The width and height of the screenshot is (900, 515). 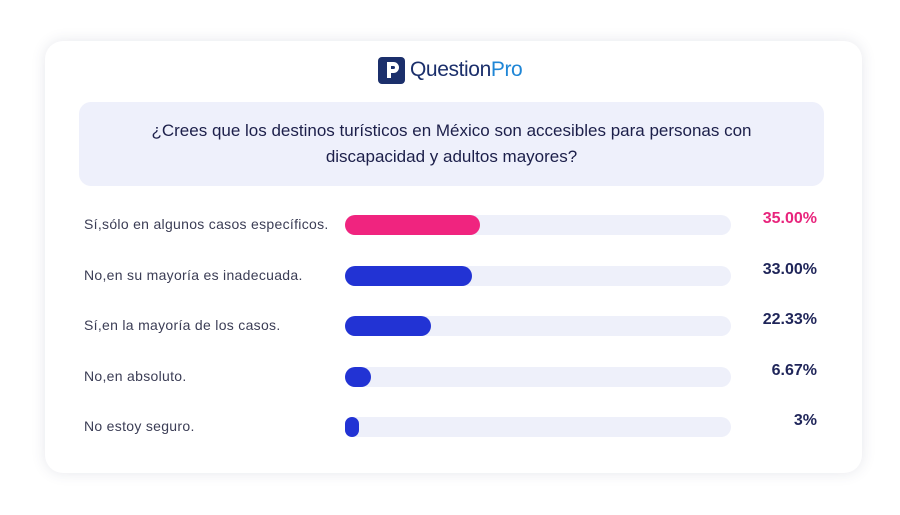 I want to click on brand-name-part1: Question, so click(x=450, y=69).